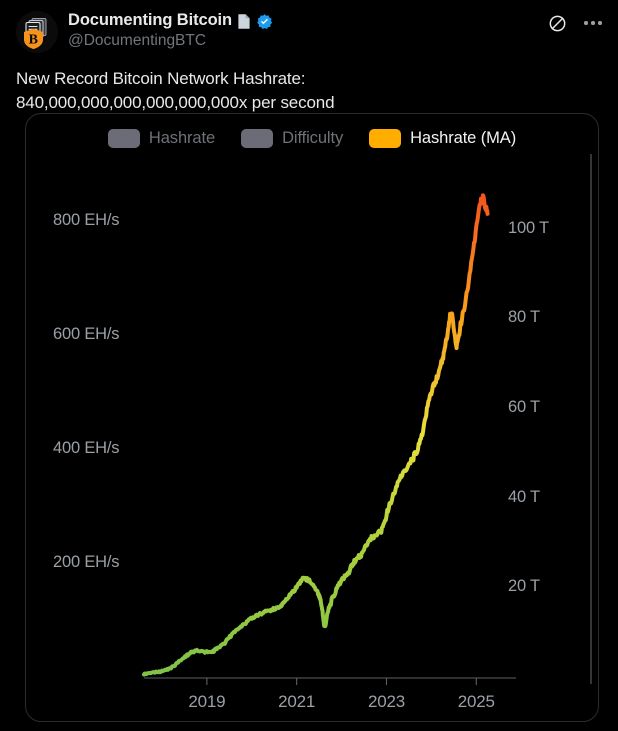 This screenshot has height=731, width=618. Describe the element at coordinates (524, 407) in the screenshot. I see `y-axis-tick-right: 60 T` at that location.